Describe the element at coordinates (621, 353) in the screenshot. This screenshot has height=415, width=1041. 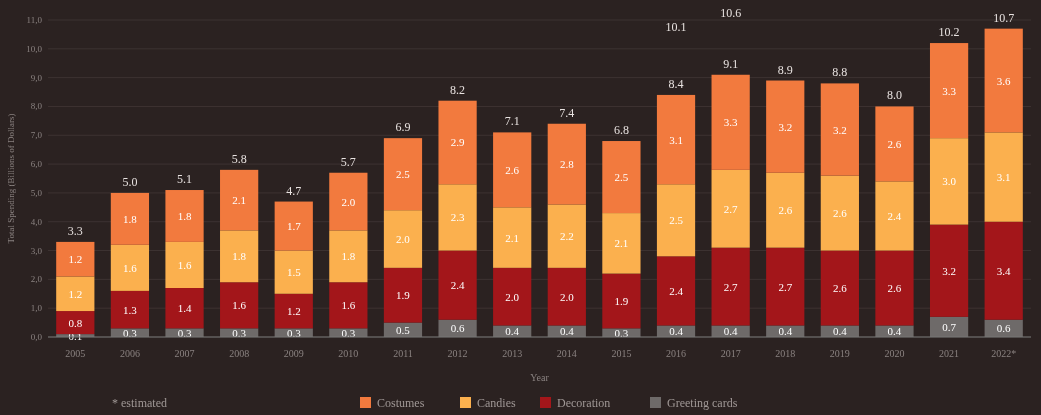
I see `x-tick-label: 2015` at that location.